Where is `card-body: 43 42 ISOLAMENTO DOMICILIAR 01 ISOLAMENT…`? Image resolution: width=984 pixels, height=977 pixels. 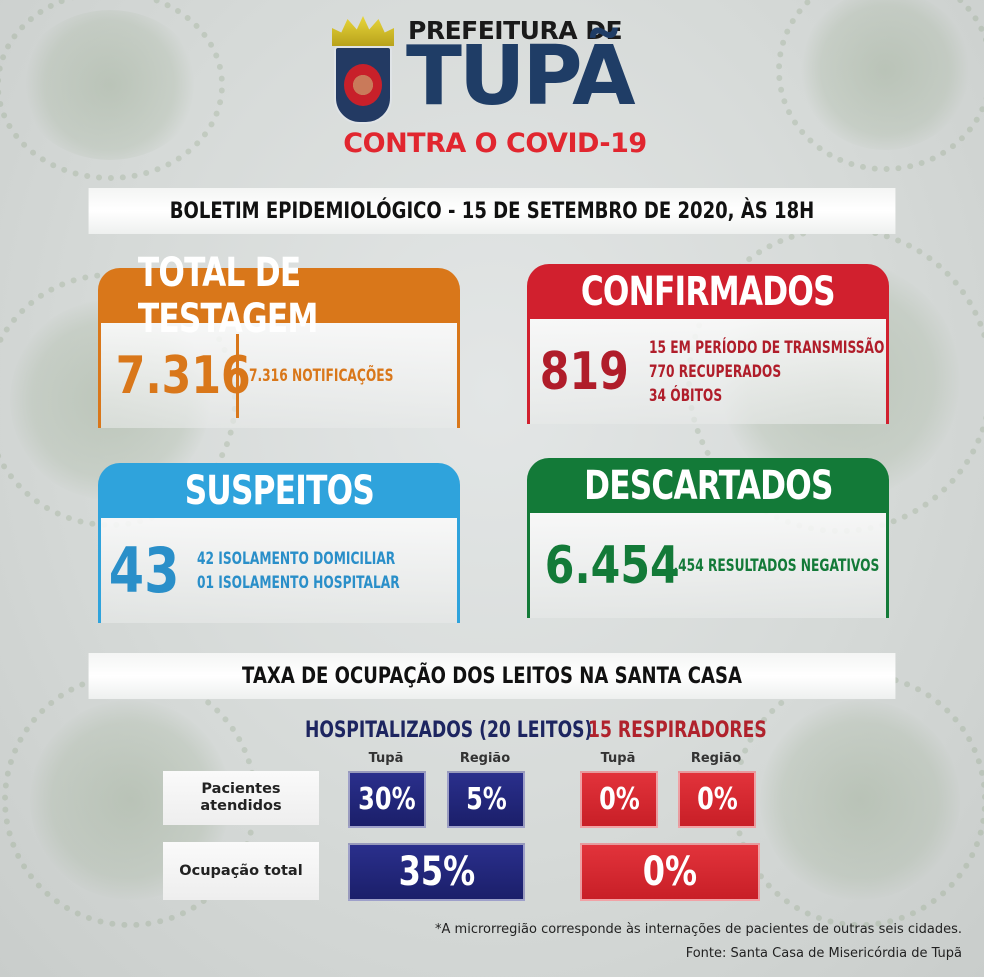 card-body: 43 42 ISOLAMENTO DOMICILIAR 01 ISOLAMENT… is located at coordinates (279, 570).